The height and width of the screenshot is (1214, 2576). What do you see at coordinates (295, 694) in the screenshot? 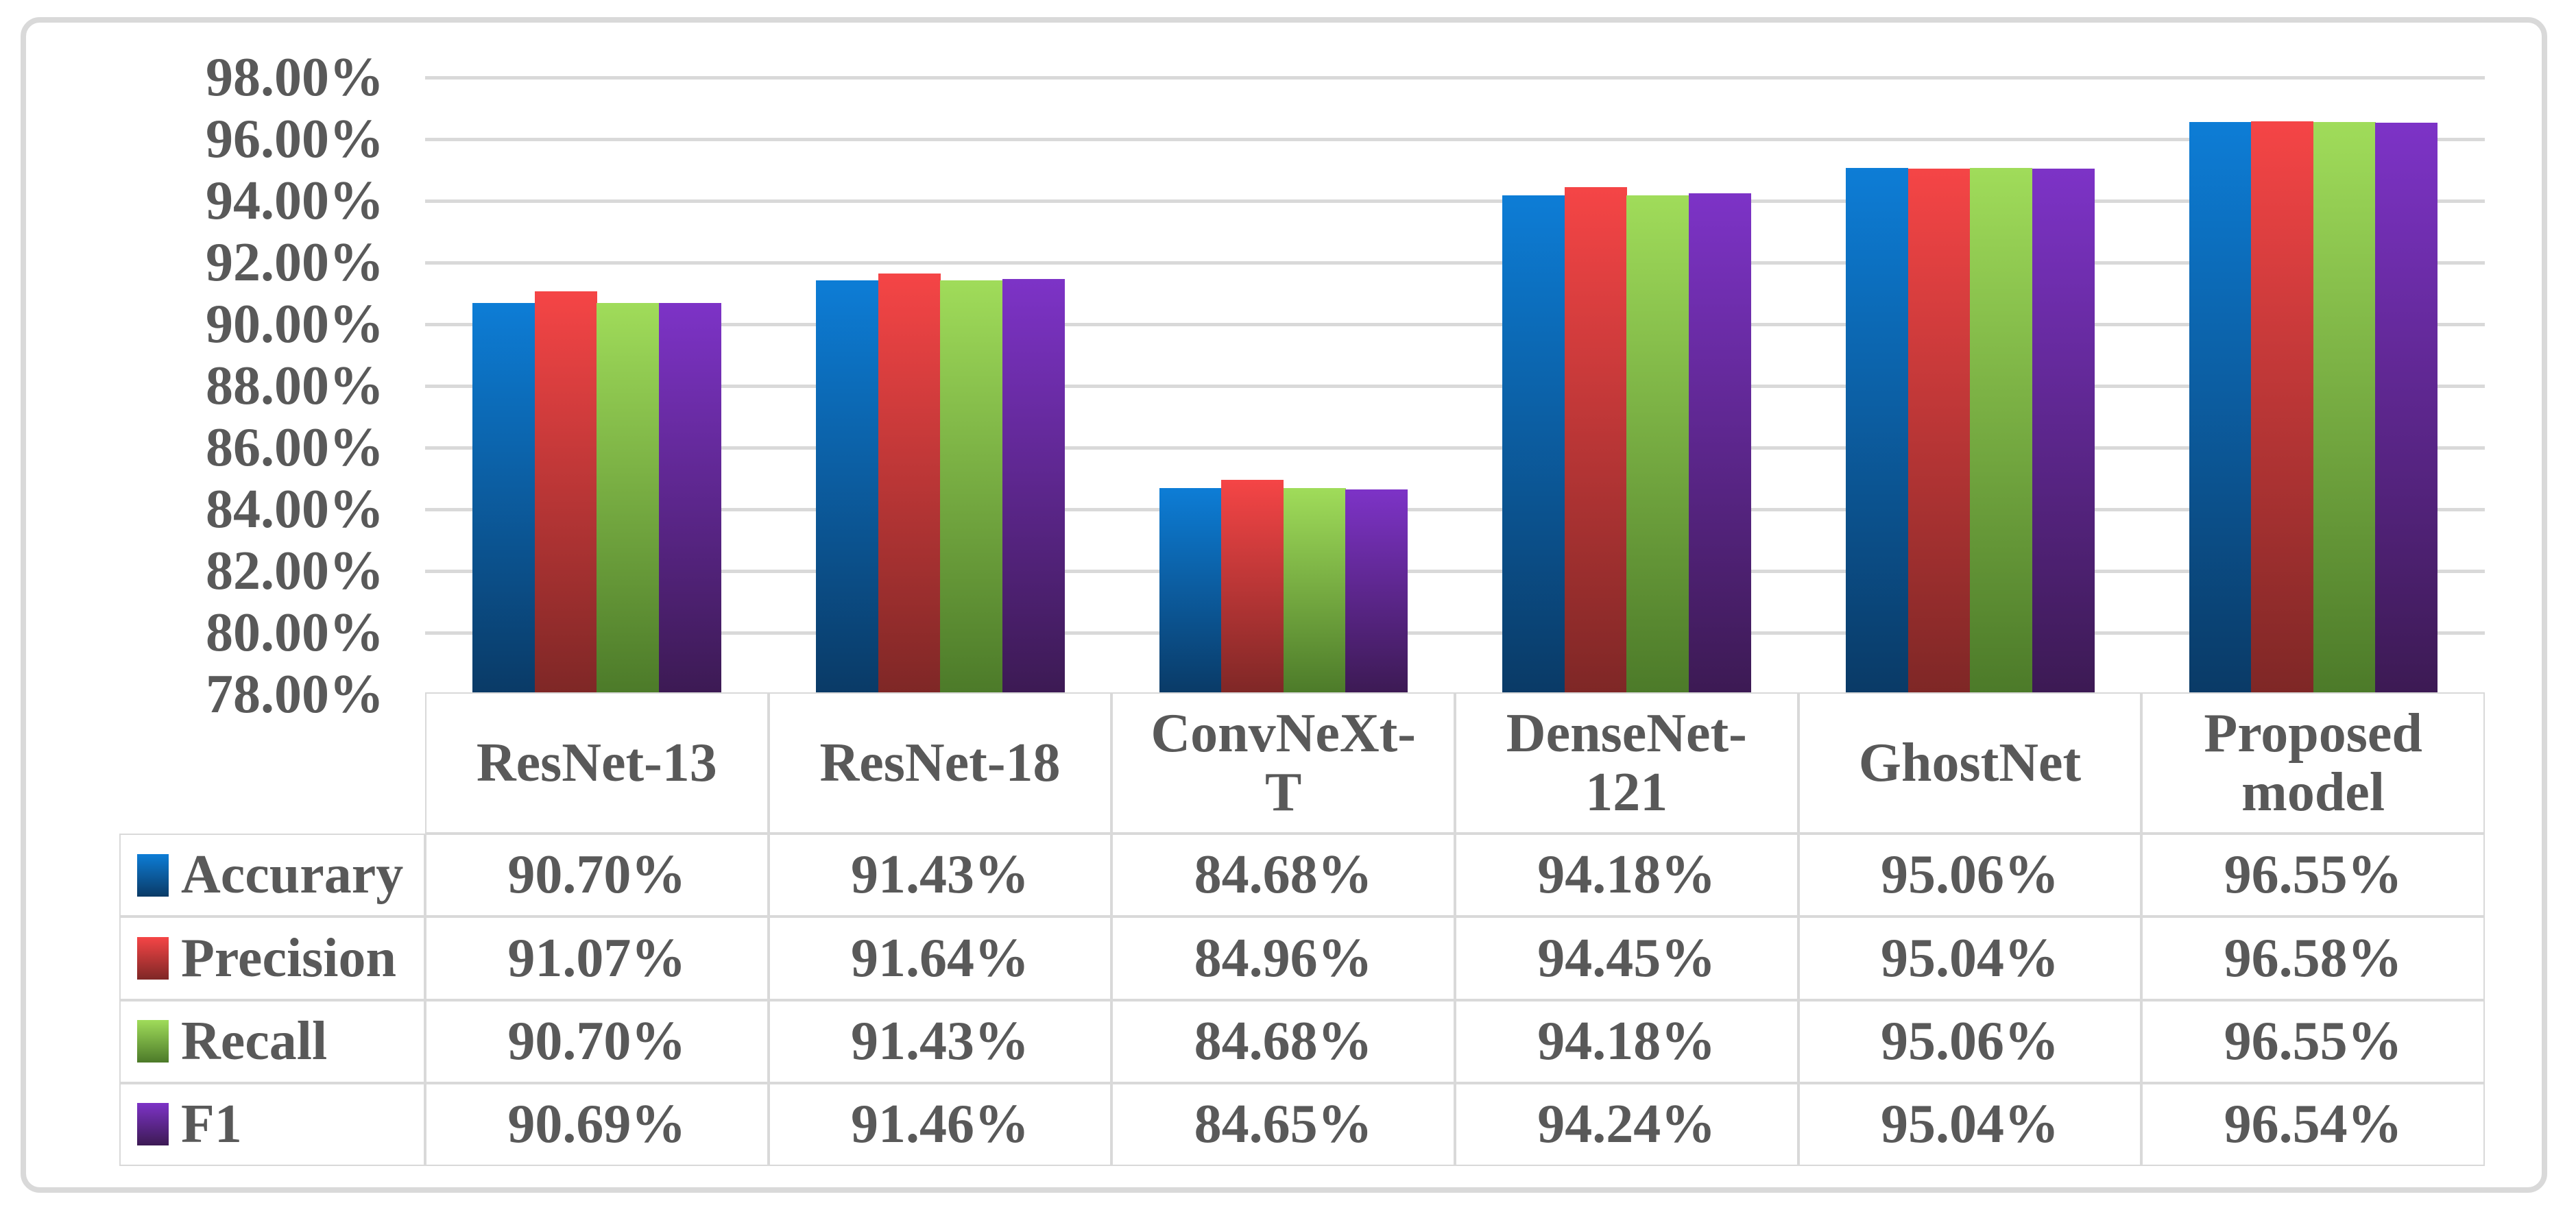
I see `y-axis-tick-label: 78.00%` at bounding box center [295, 694].